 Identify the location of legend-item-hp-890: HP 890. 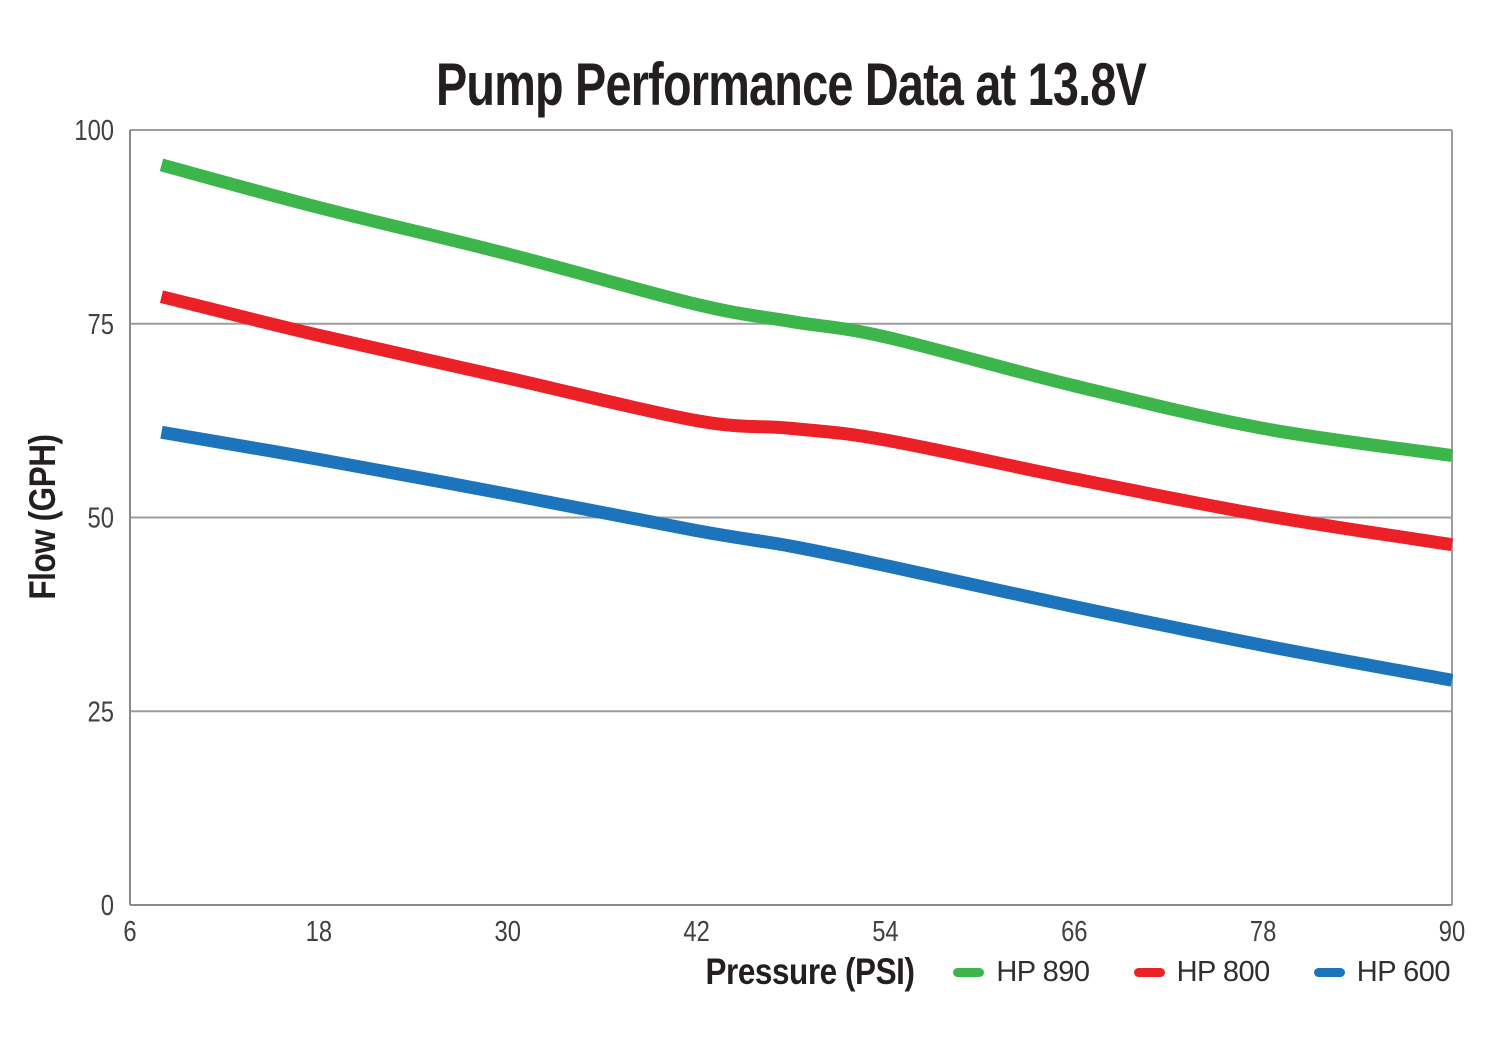
(1021, 972).